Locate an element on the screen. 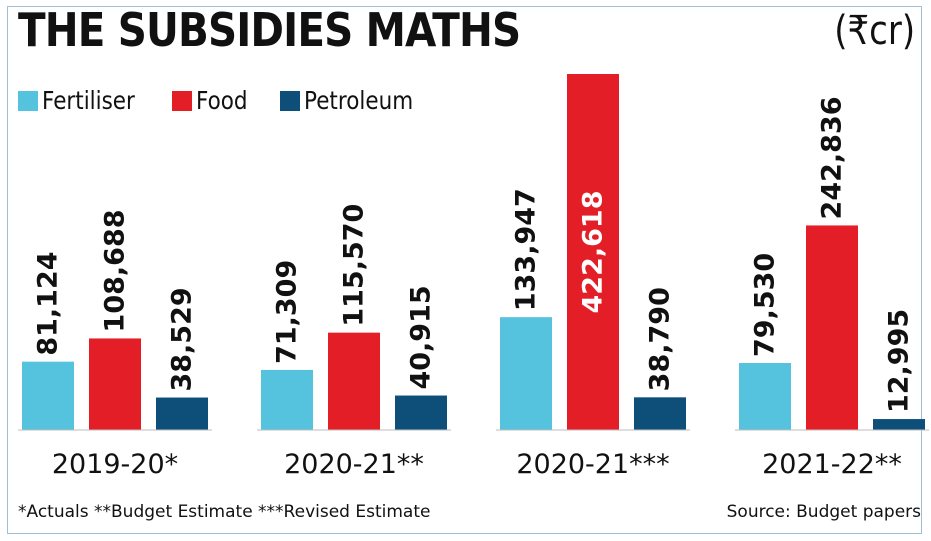 Image resolution: width=931 pixels, height=541 pixels. data-label-food-2020-21: 422,618 is located at coordinates (593, 252).